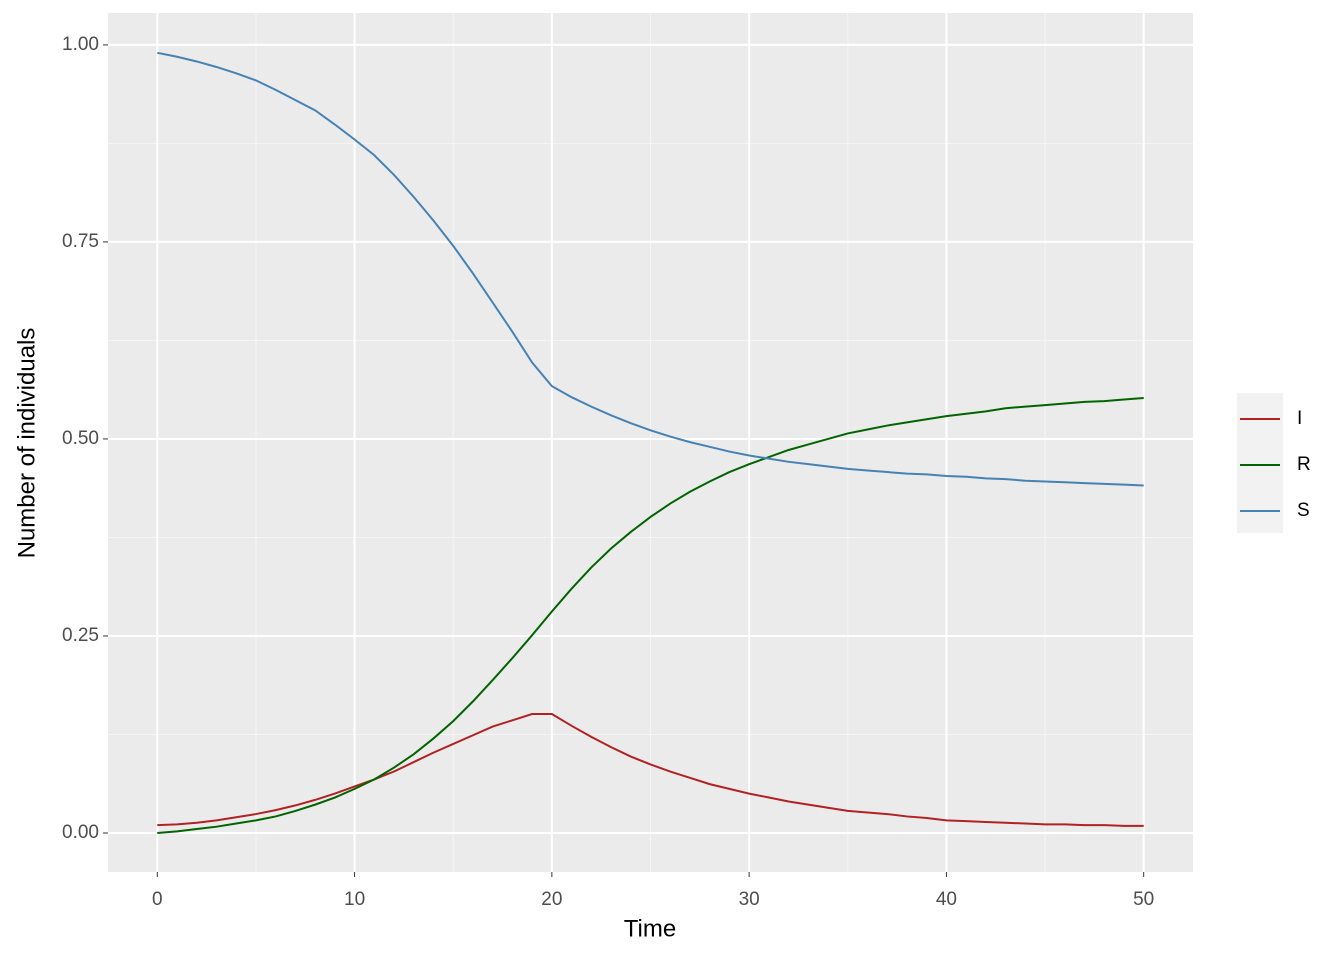 Image resolution: width=1344 pixels, height=960 pixels. What do you see at coordinates (80, 241) in the screenshot?
I see `y-tick-label: 0.75` at bounding box center [80, 241].